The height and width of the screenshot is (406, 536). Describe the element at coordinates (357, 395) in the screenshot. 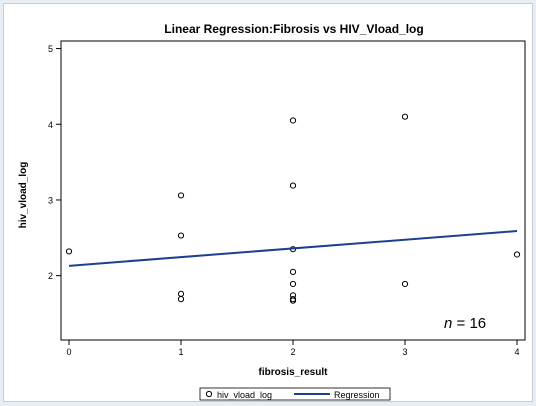

I see `legend-label-regression: Regression` at that location.